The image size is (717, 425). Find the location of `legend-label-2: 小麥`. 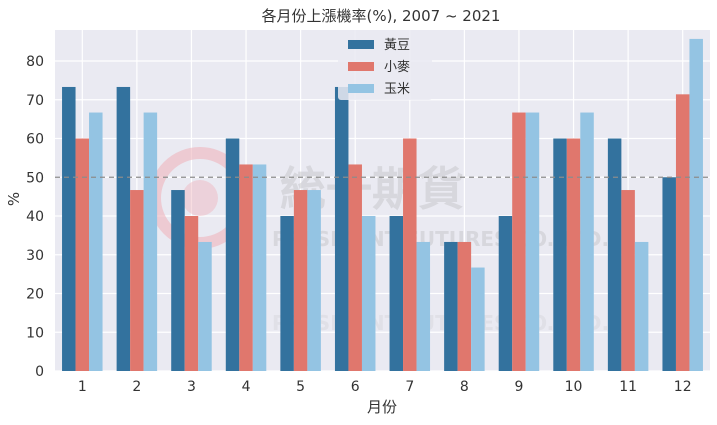

legend-label-2: 小麥 is located at coordinates (397, 67).